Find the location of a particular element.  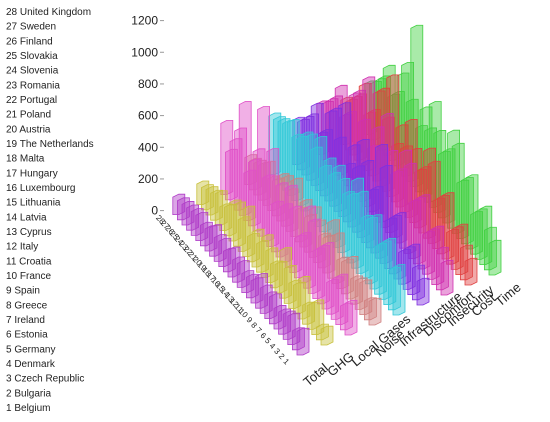

country-label: 14 Latvia is located at coordinates (26, 217).